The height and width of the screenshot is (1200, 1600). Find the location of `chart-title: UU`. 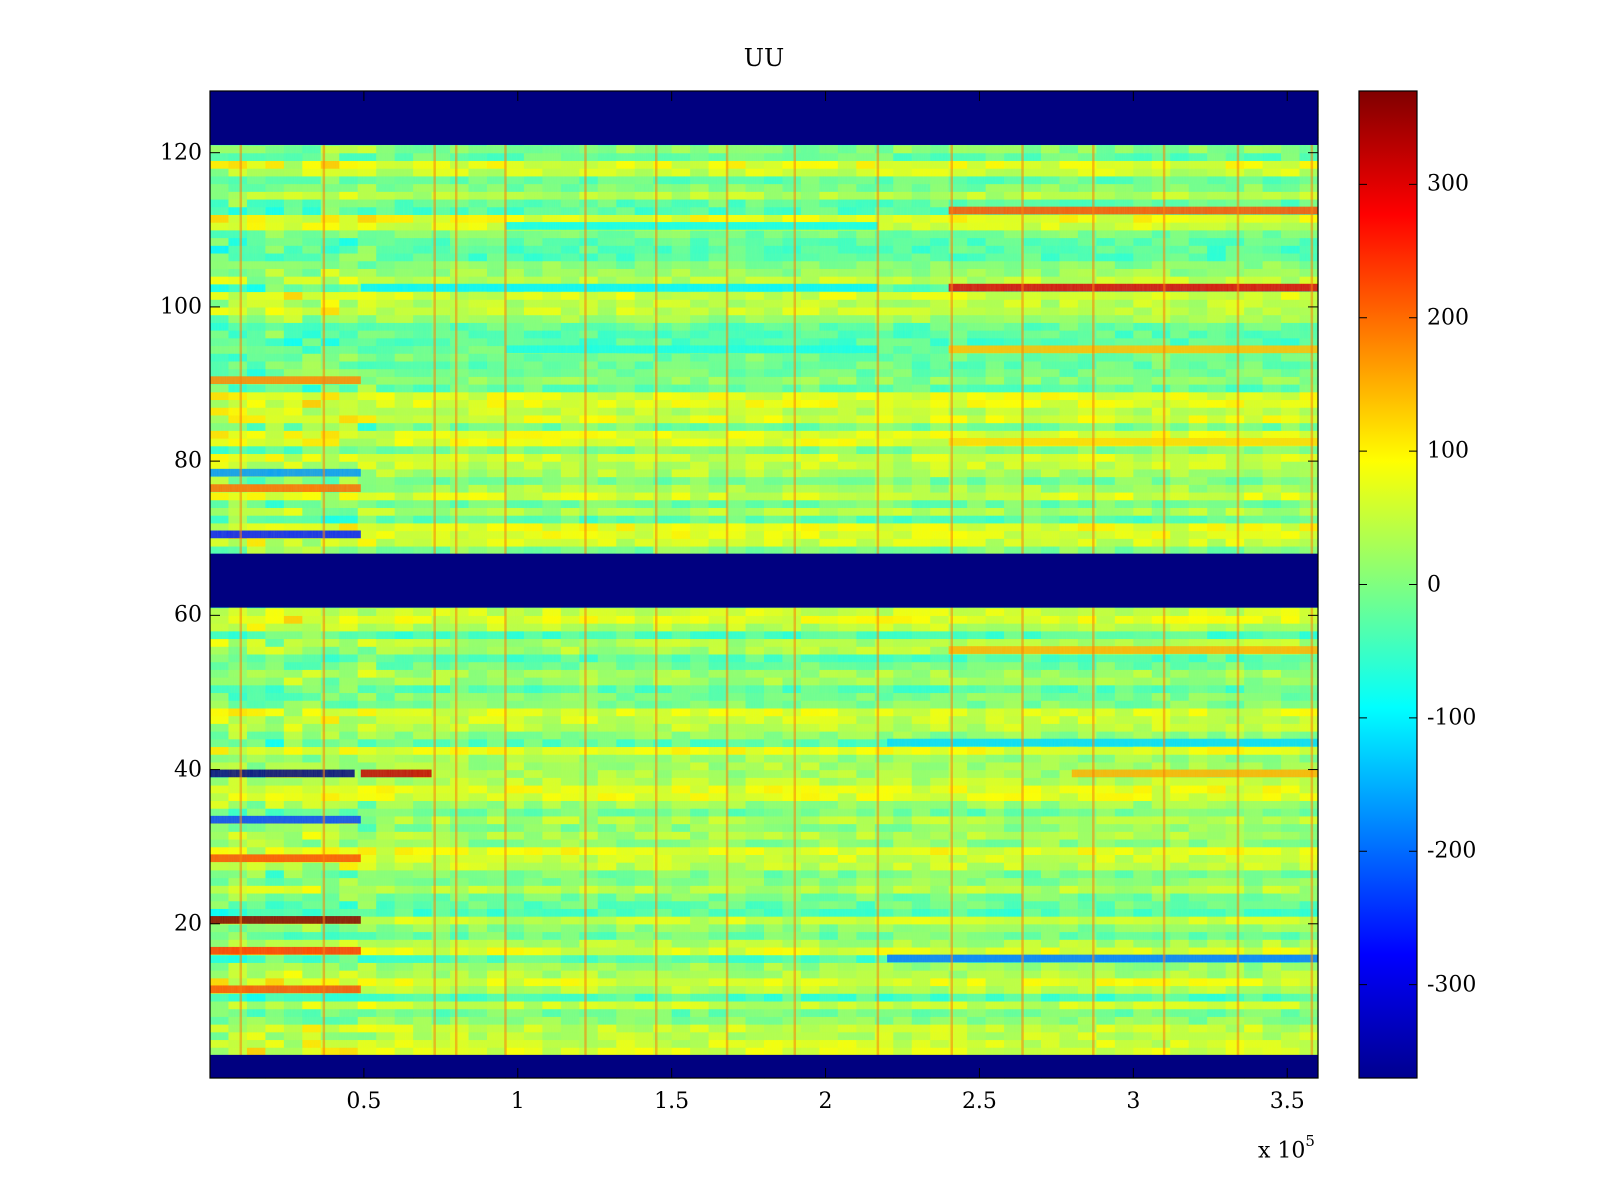

chart-title: UU is located at coordinates (764, 58).